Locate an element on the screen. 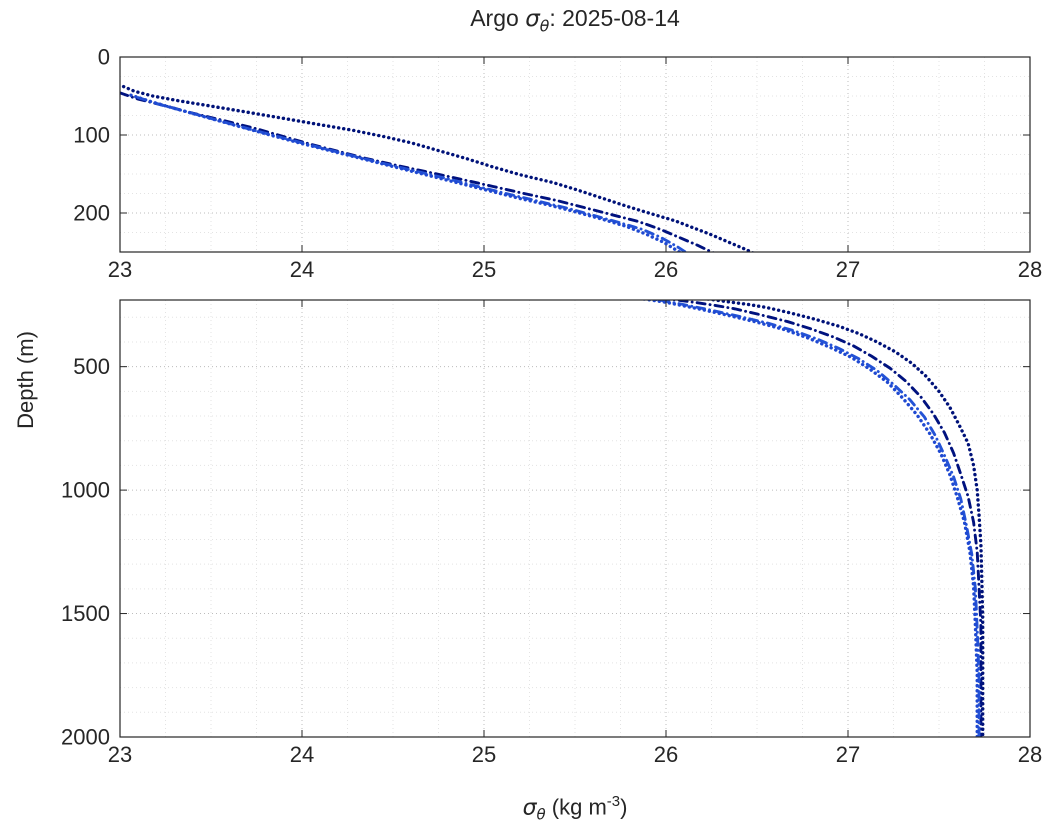 The image size is (1044, 835). y-tick-label: 0 is located at coordinates (104, 57).